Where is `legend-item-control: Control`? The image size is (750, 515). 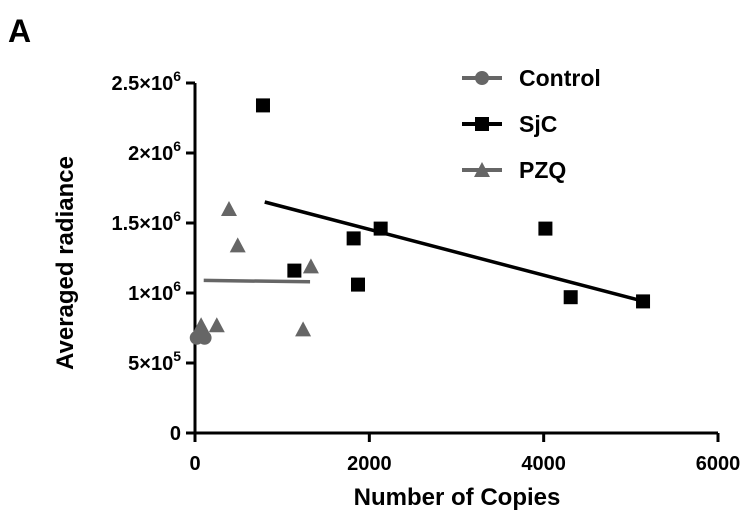
legend-item-control: Control is located at coordinates (531, 78).